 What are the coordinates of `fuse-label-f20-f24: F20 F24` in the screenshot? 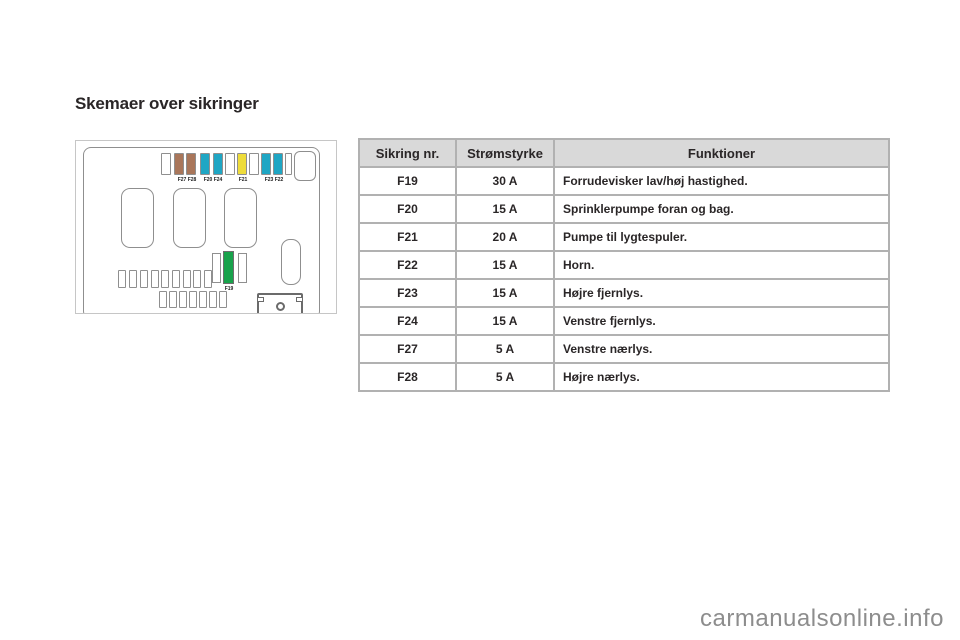 It's located at (213, 180).